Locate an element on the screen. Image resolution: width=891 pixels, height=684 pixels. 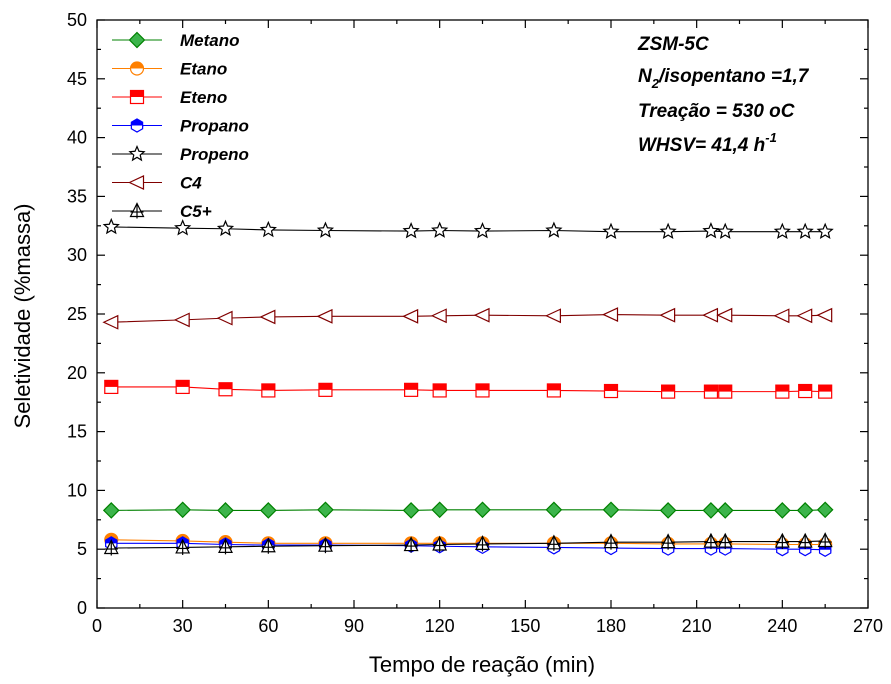
y-tick-label: 10 is located at coordinates (77, 490).